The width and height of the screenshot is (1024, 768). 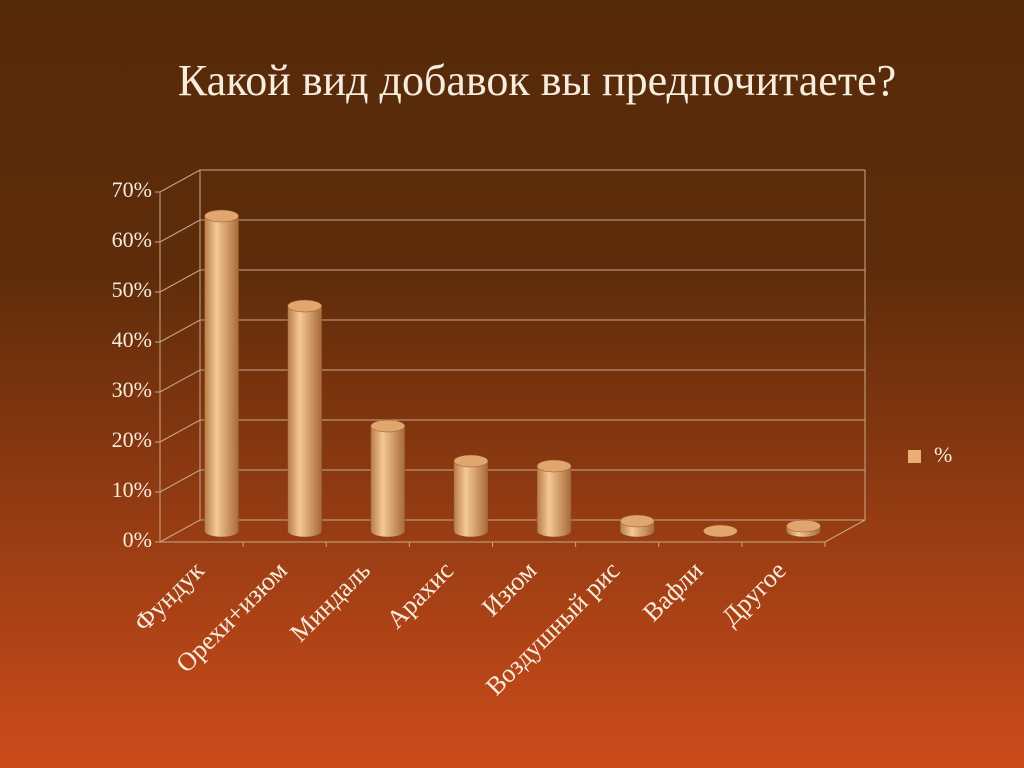 I want to click on legend-label: %, so click(x=943, y=454).